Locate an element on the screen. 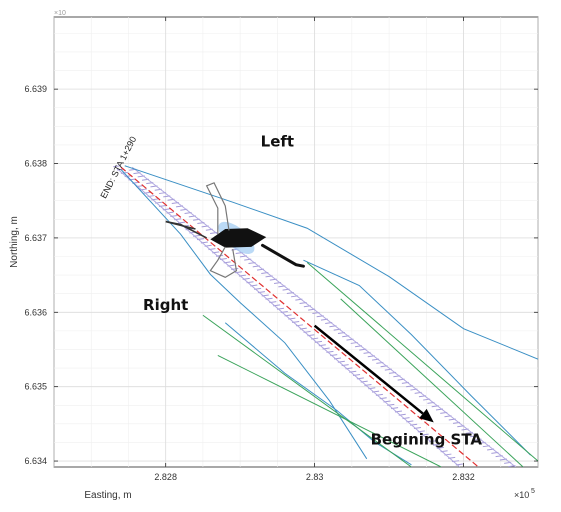  y-tick-label: 6.637 is located at coordinates (35, 238).